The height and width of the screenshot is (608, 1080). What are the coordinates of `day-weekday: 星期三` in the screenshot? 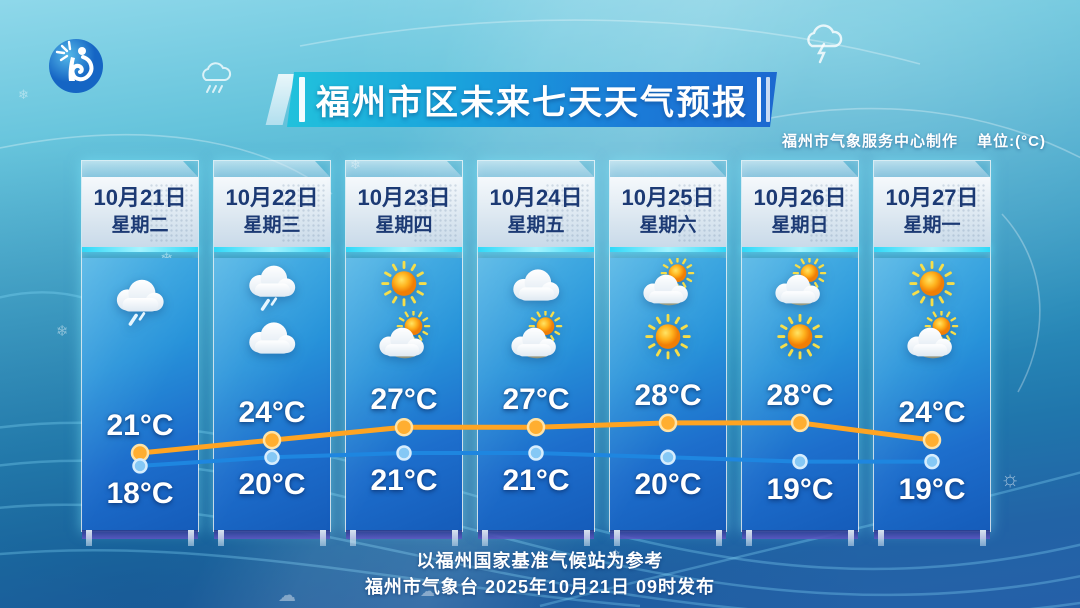 It's located at (272, 225).